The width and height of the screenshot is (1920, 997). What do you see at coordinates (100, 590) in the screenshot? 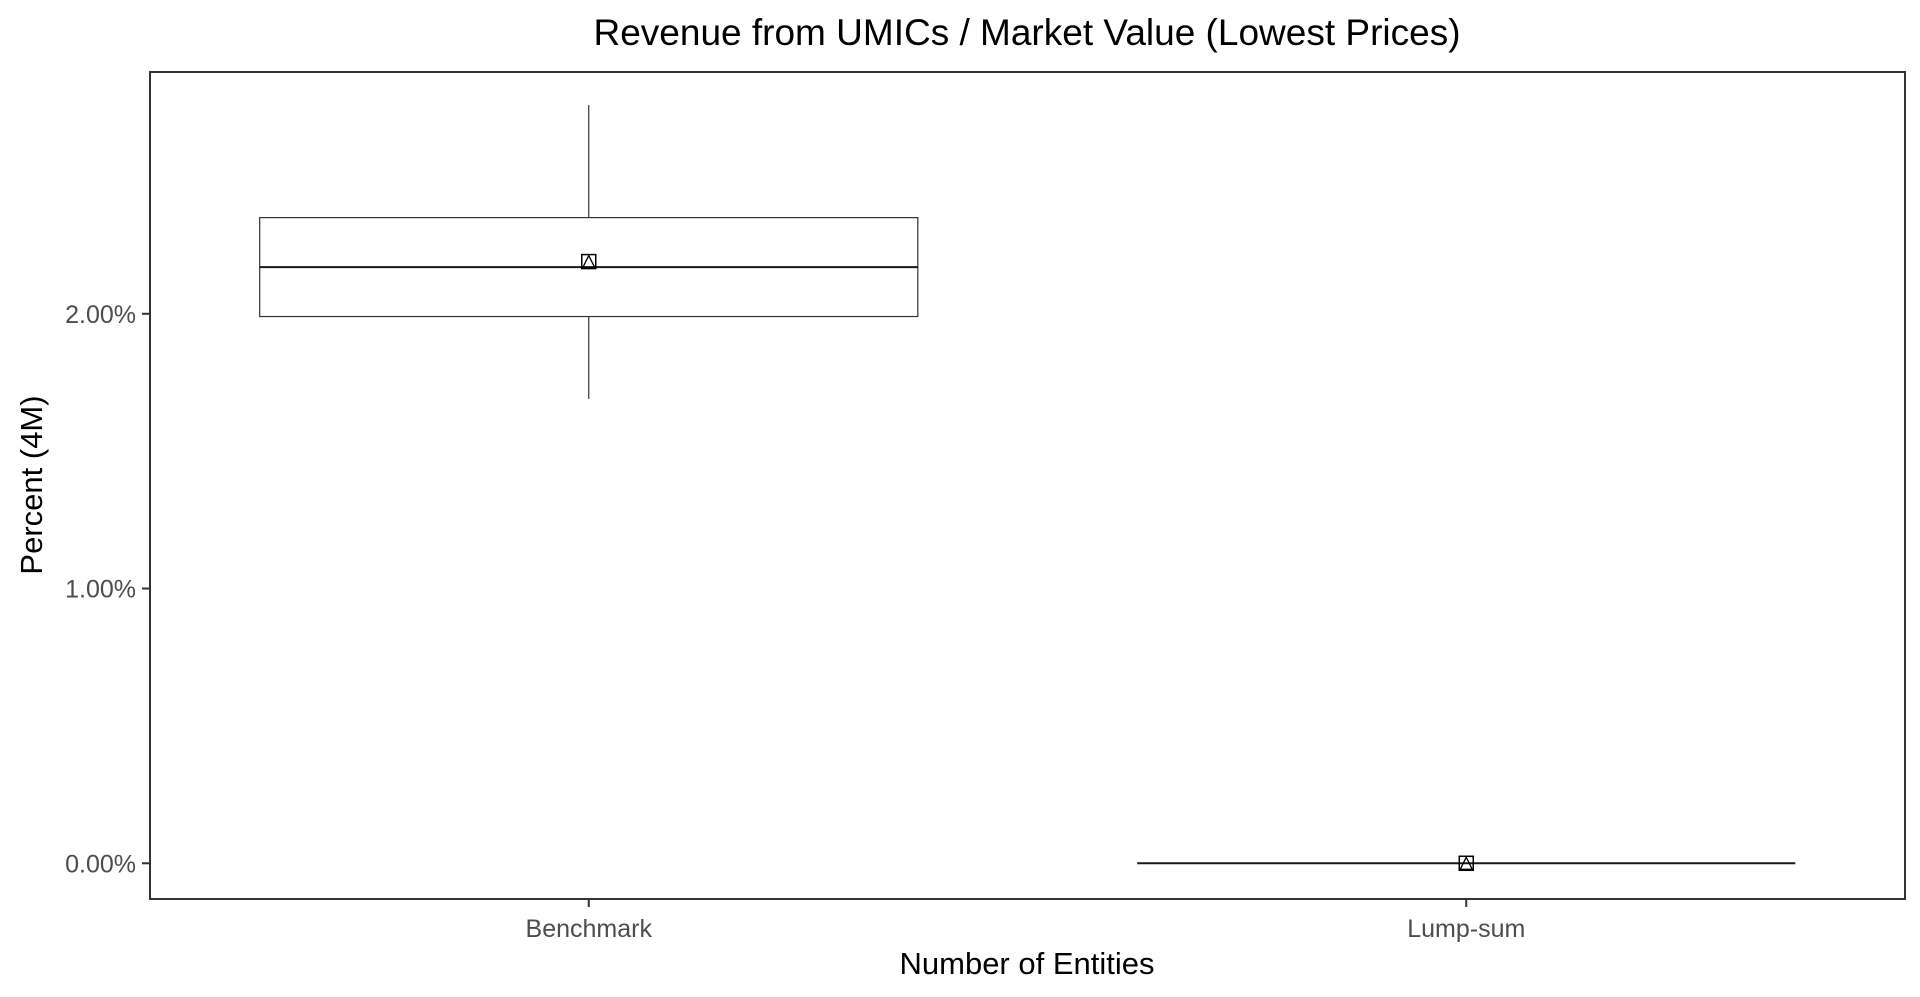
I see `y-tick-label: 1.00%` at bounding box center [100, 590].